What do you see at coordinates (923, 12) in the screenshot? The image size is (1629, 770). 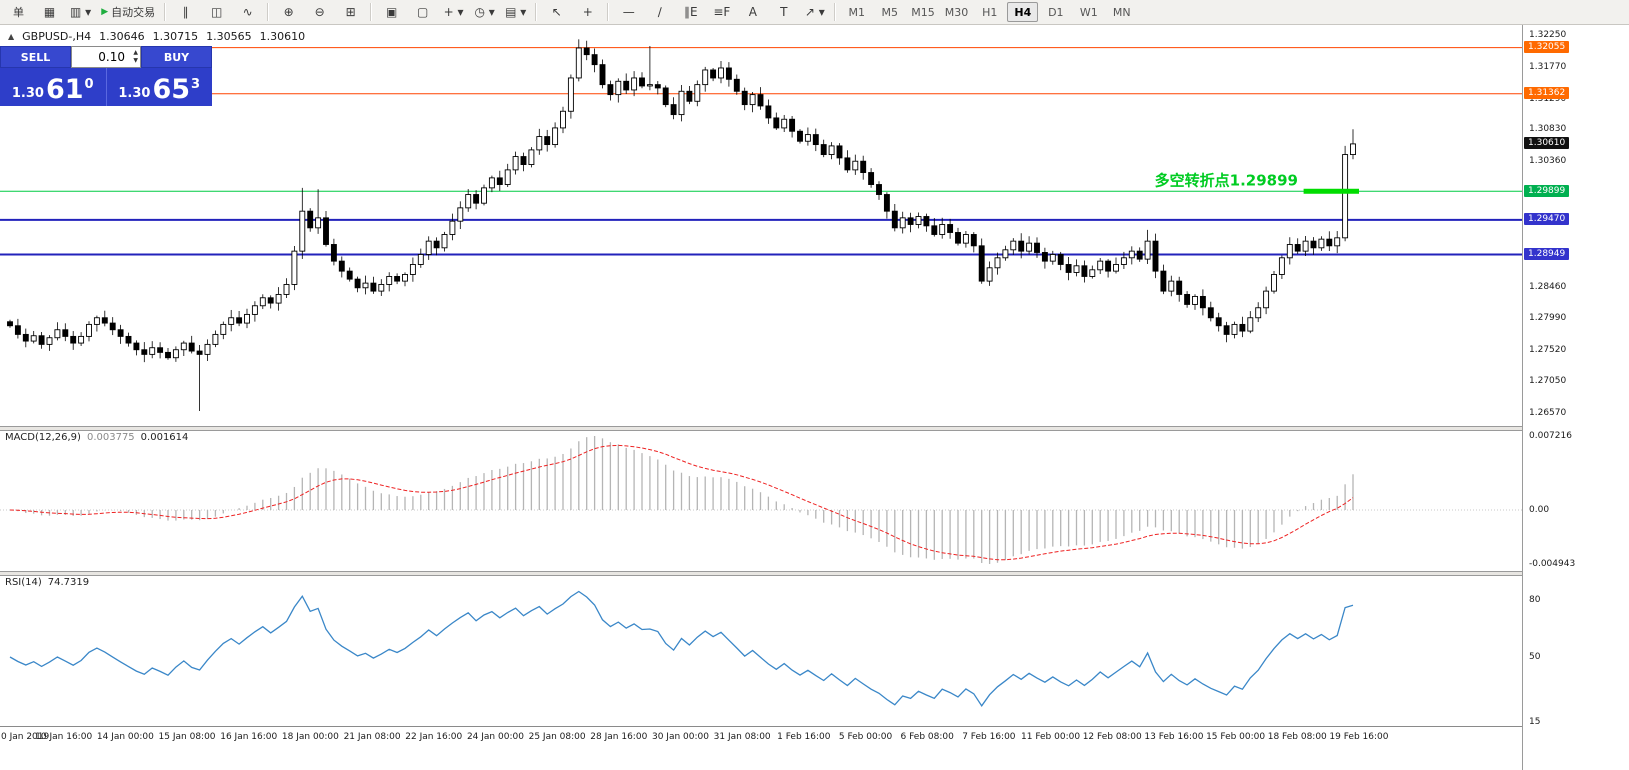 I see `timeframe-m15-button: M15` at bounding box center [923, 12].